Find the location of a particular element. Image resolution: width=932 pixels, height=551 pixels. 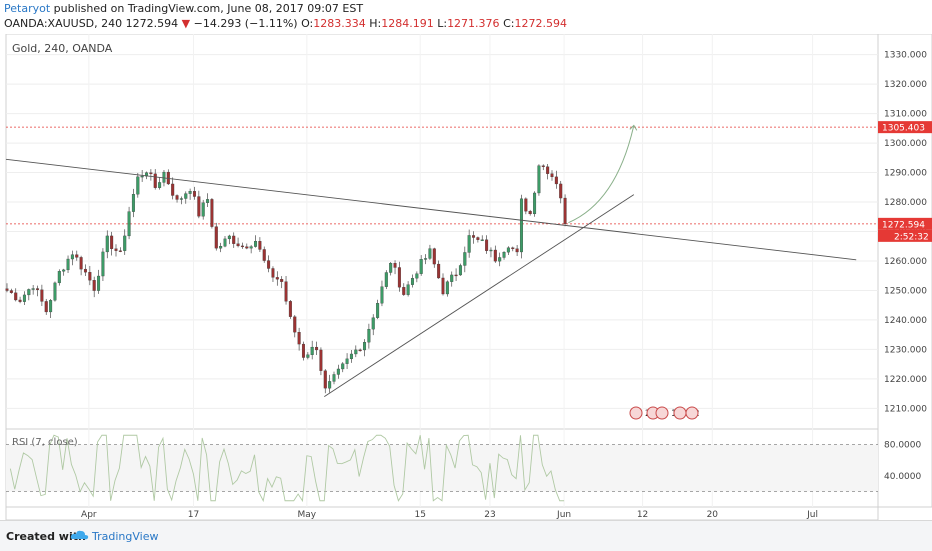

rsi-line is located at coordinates (287, 468).